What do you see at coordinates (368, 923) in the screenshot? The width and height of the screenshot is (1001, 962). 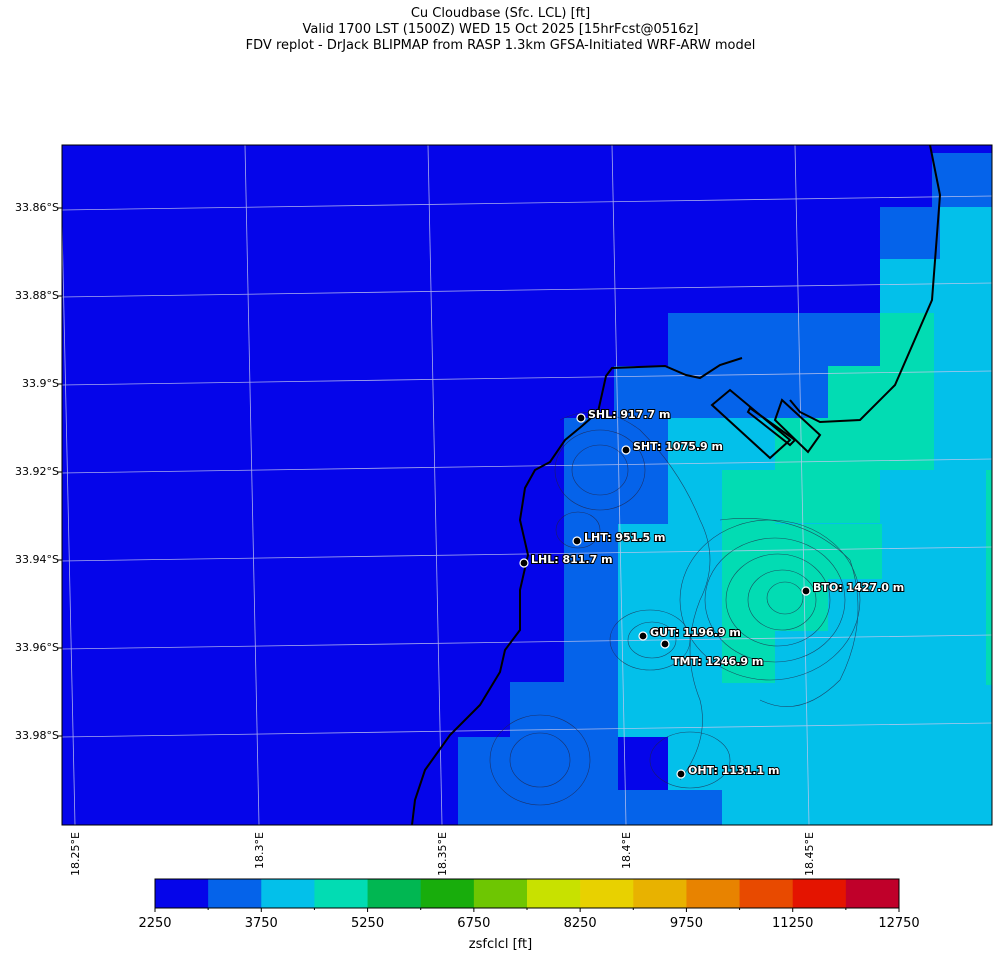 I see `colorbar-tick-label: 5250` at bounding box center [368, 923].